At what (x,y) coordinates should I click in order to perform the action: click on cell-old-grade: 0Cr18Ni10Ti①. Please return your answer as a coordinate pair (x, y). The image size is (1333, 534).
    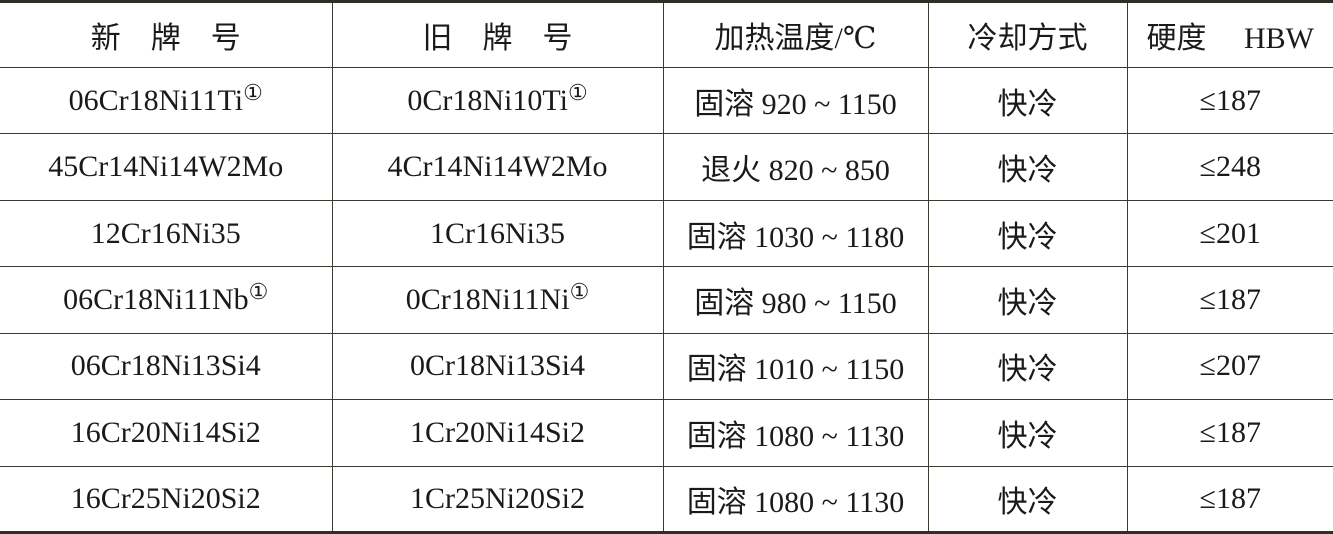
    Looking at the image, I should click on (497, 100).